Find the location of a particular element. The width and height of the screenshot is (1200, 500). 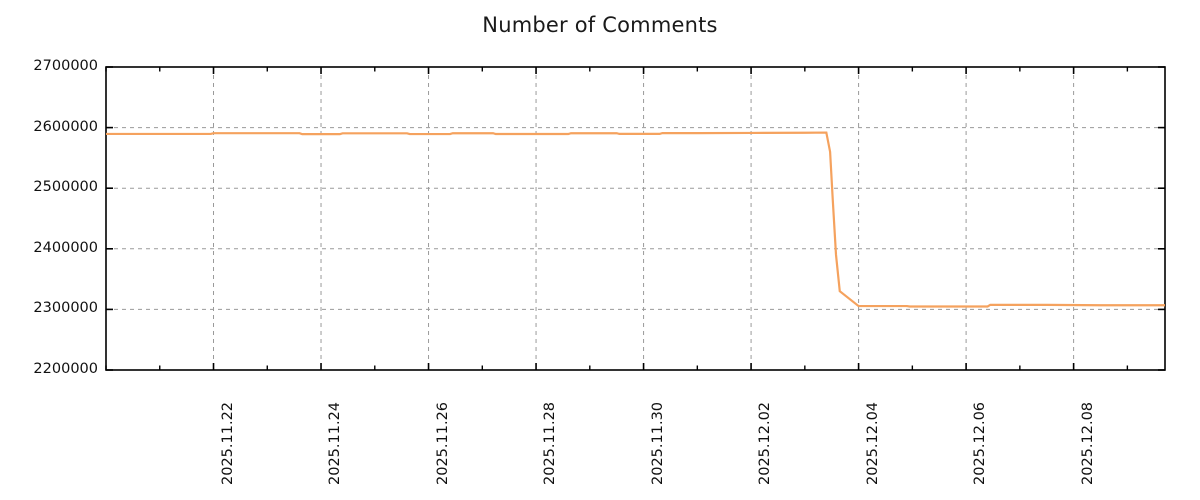

y-axis-tick-label: 2500000 is located at coordinates (65, 187).